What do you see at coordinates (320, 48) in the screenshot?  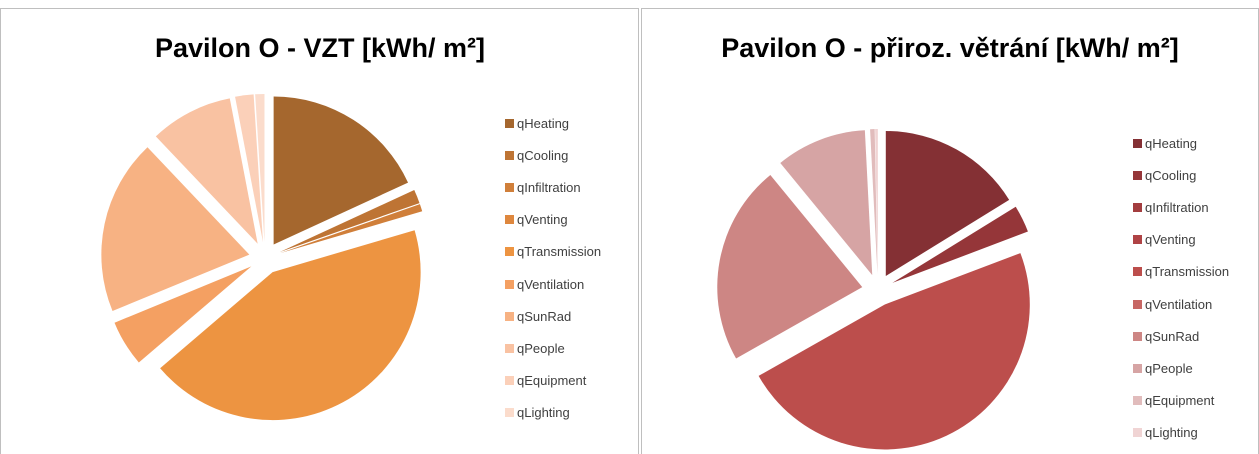 I see `chart-title: Pavilon O - VZT [kWh/ m²]` at bounding box center [320, 48].